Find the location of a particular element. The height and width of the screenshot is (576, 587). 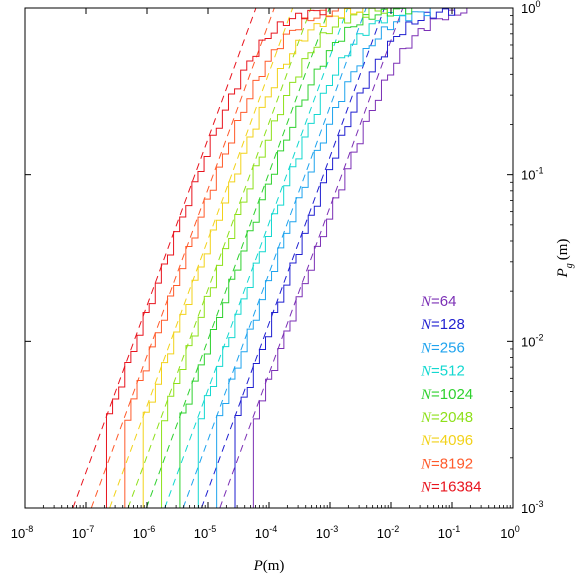

x-tick--3-label: 10⁻³ is located at coordinates (327, 532).